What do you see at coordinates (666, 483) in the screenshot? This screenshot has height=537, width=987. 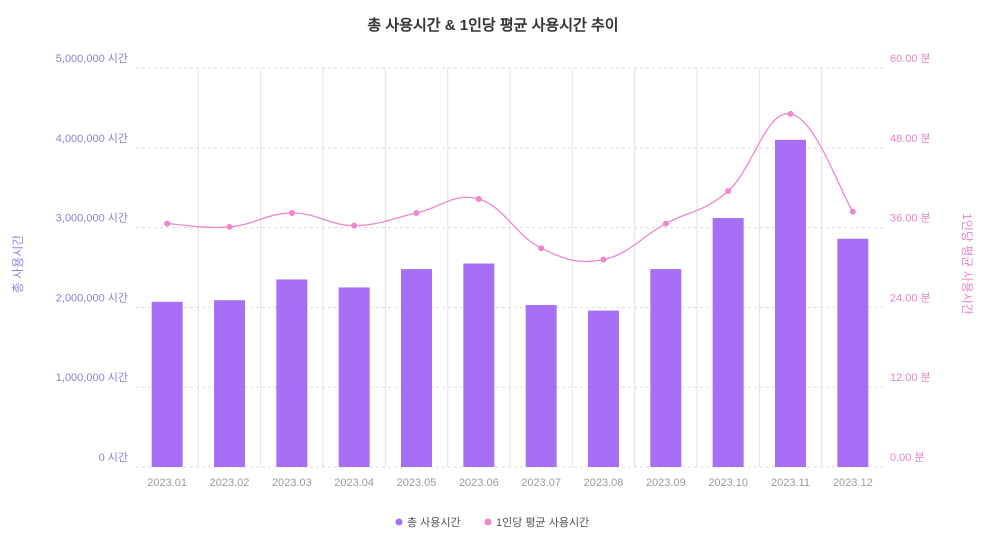 I see `x-tick-label: 2023.09` at bounding box center [666, 483].